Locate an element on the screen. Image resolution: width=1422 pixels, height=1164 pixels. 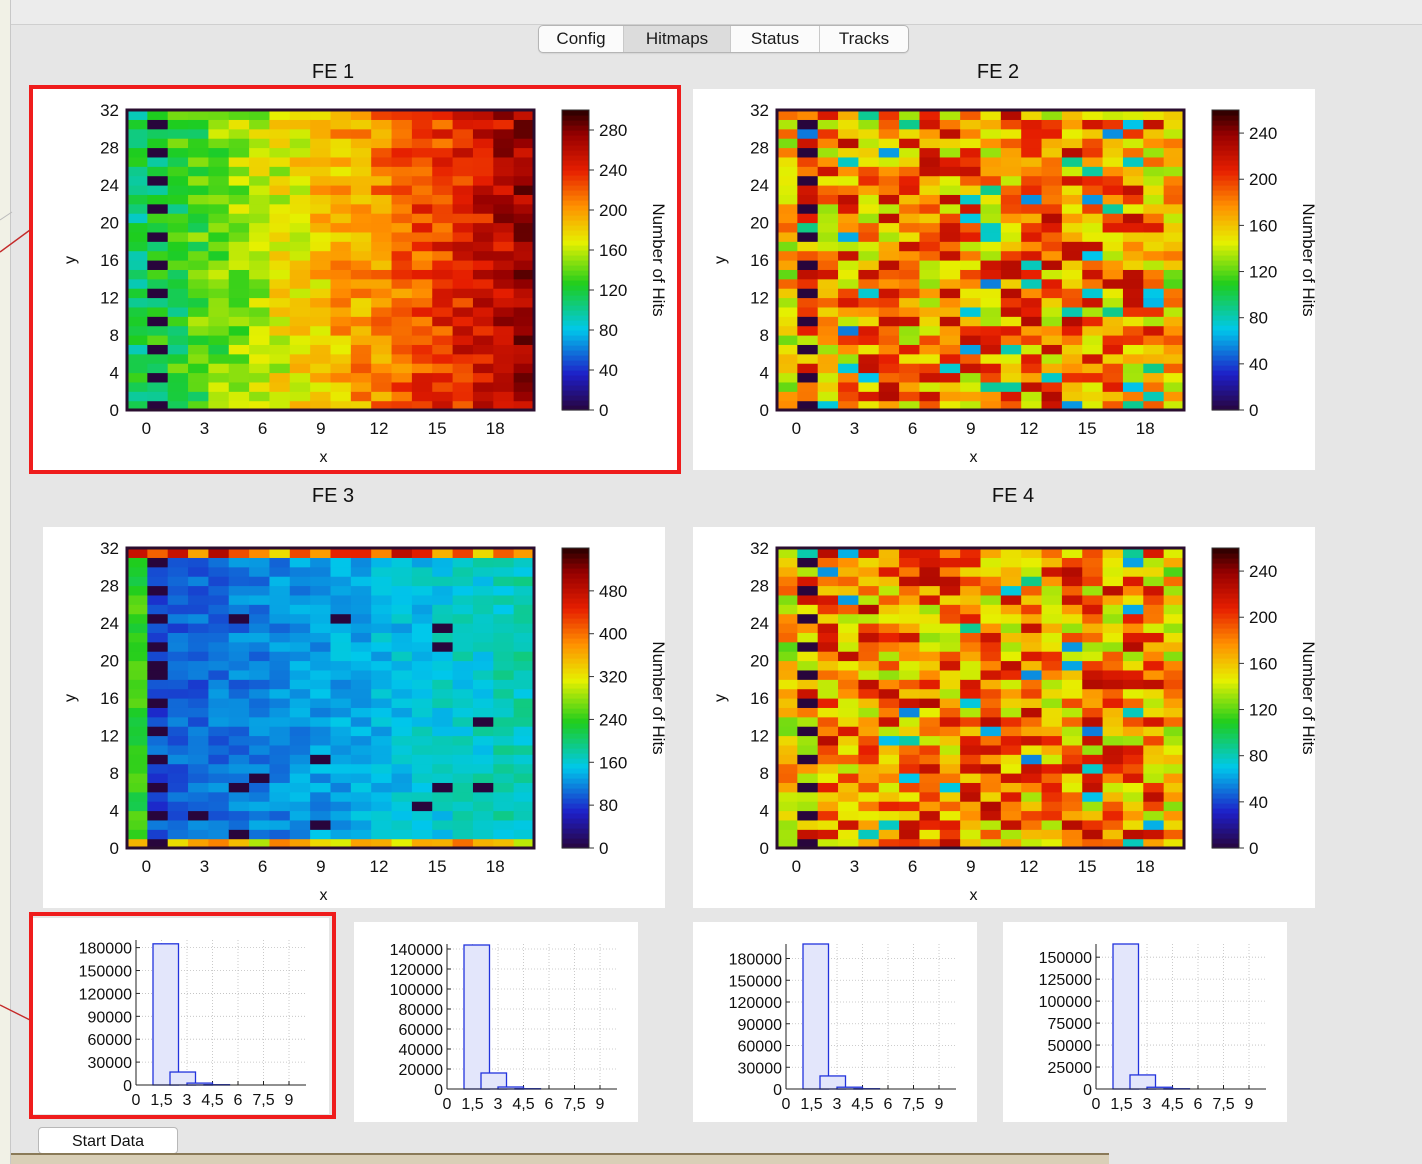
tab-config: Config is located at coordinates (581, 39).